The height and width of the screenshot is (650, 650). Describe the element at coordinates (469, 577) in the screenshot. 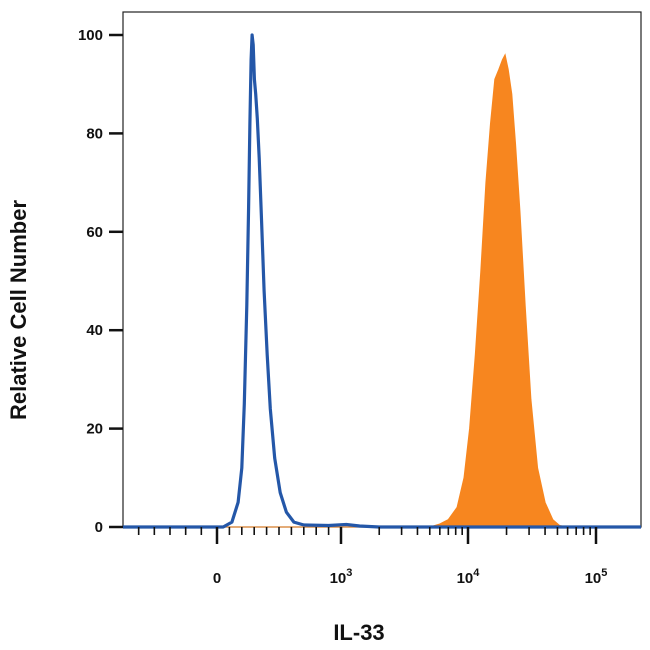

I see `x-tick-label: 10⁴` at that location.